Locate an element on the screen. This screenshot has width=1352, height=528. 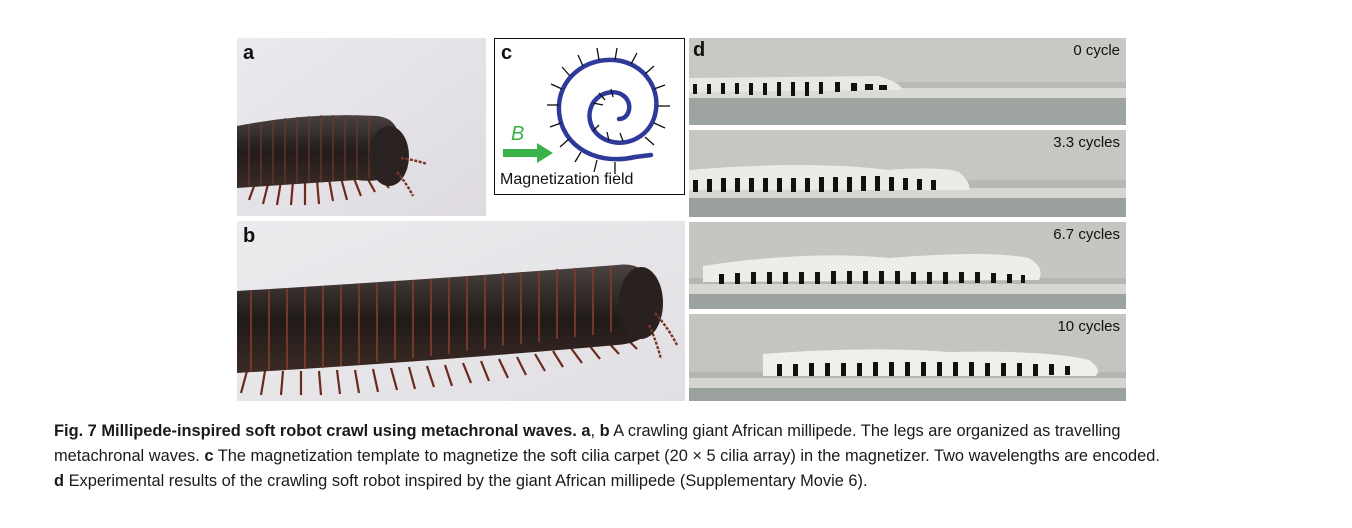
magnetic-field-symbol: B is located at coordinates (518, 134).